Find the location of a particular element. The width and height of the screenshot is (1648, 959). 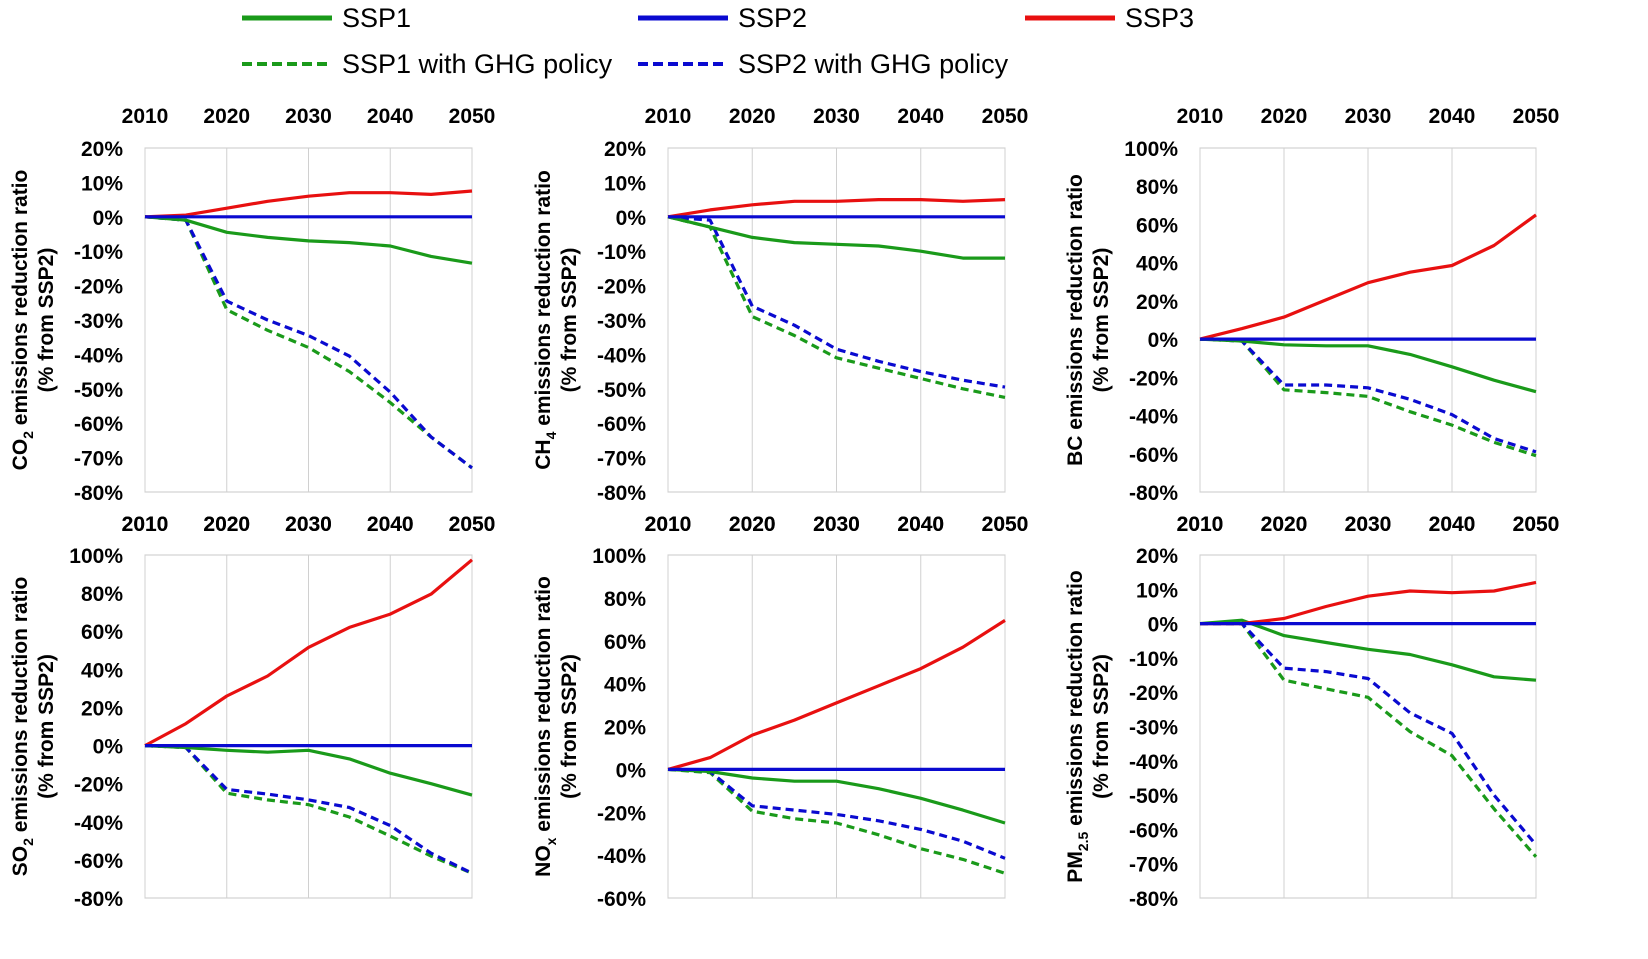

y-axis-label-main: SO is located at coordinates (20, 861).